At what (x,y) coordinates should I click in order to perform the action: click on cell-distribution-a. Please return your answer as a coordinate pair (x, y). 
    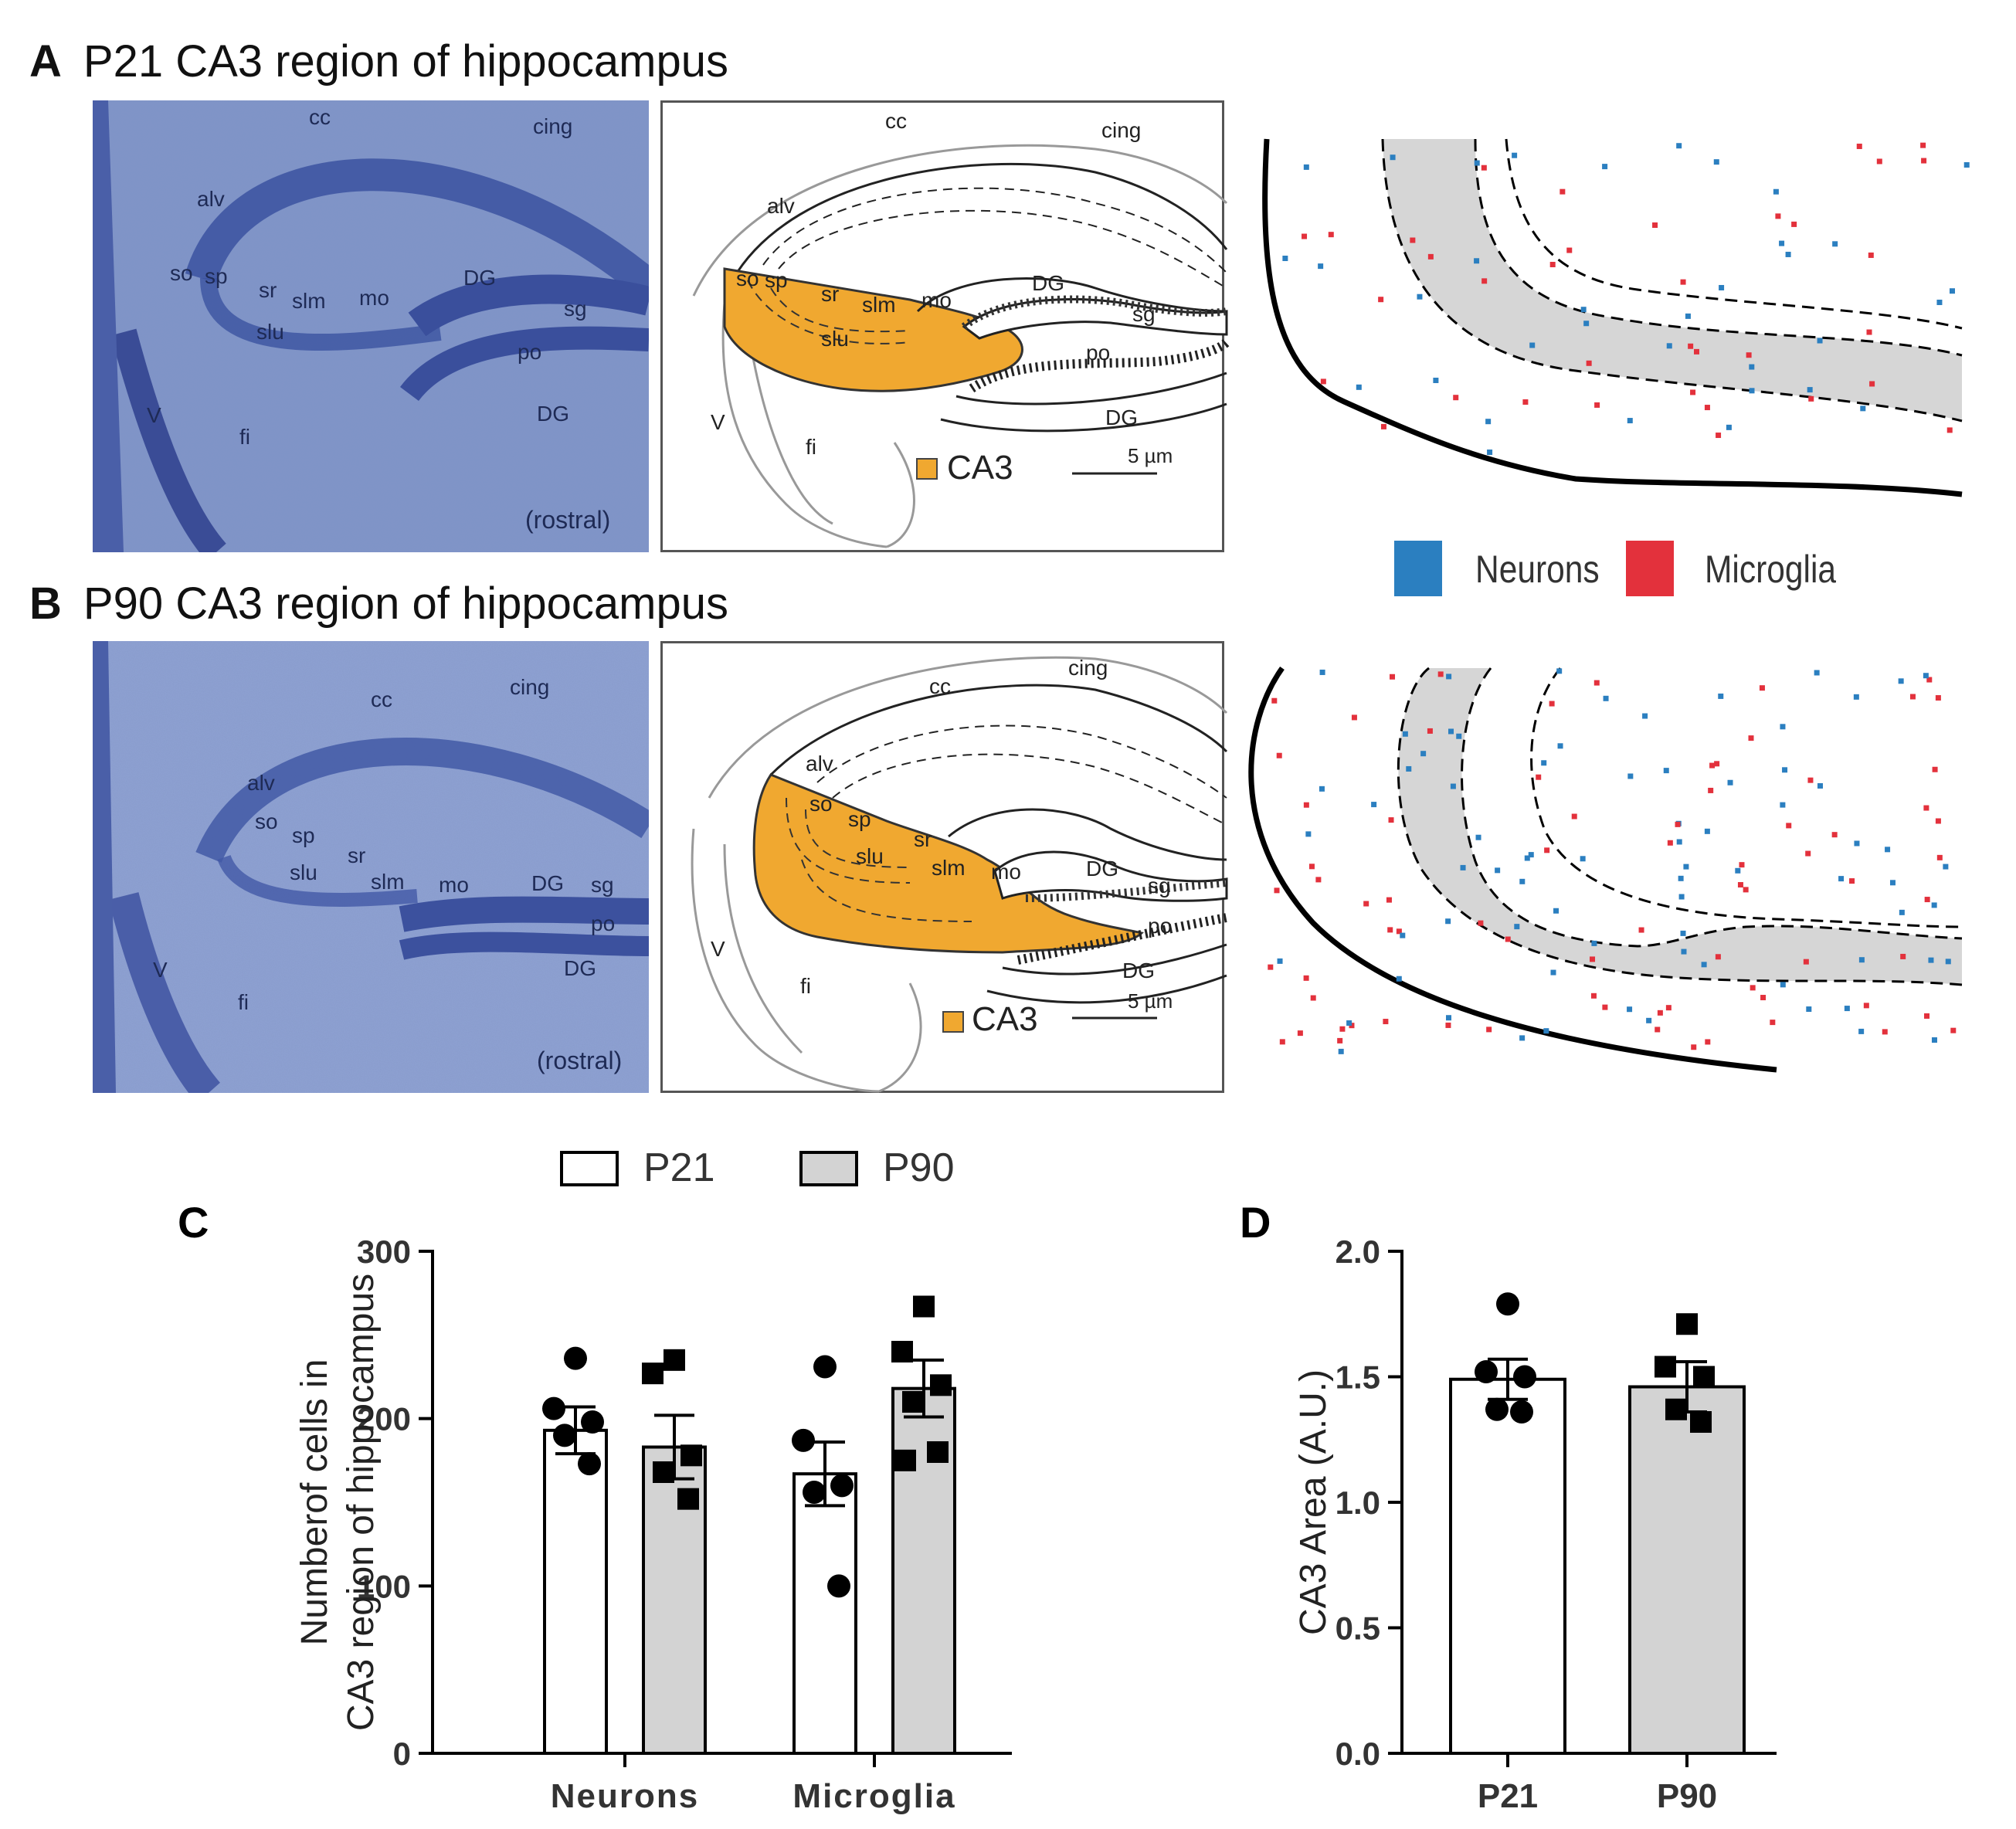
    Looking at the image, I should click on (1616, 318).